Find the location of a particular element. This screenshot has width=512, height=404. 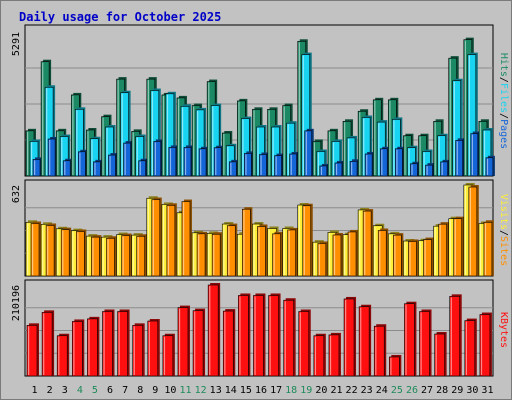

xtick-day-11: 11 is located at coordinates (185, 390).